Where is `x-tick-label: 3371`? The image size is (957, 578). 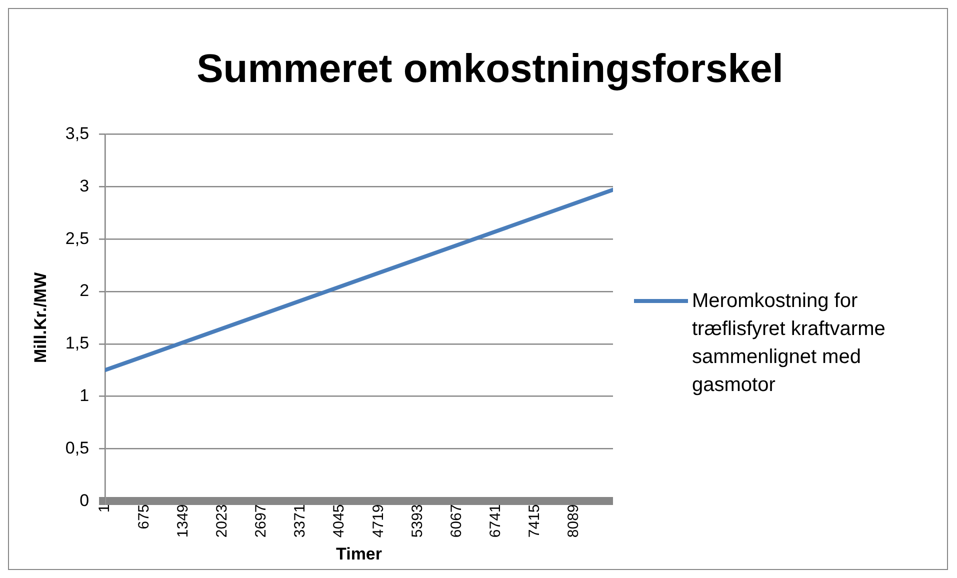
x-tick-label: 3371 is located at coordinates (300, 521).